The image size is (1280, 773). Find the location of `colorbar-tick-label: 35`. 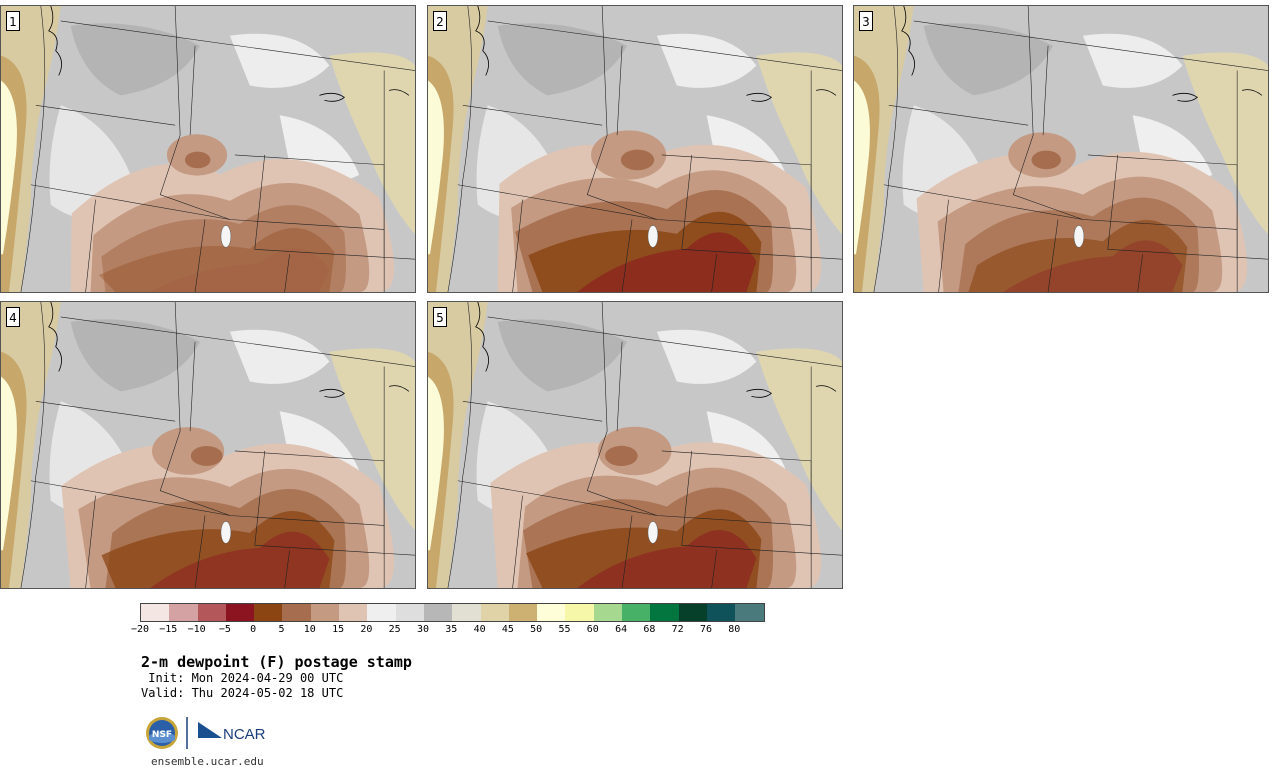

colorbar-tick-label: 35 is located at coordinates (451, 629).